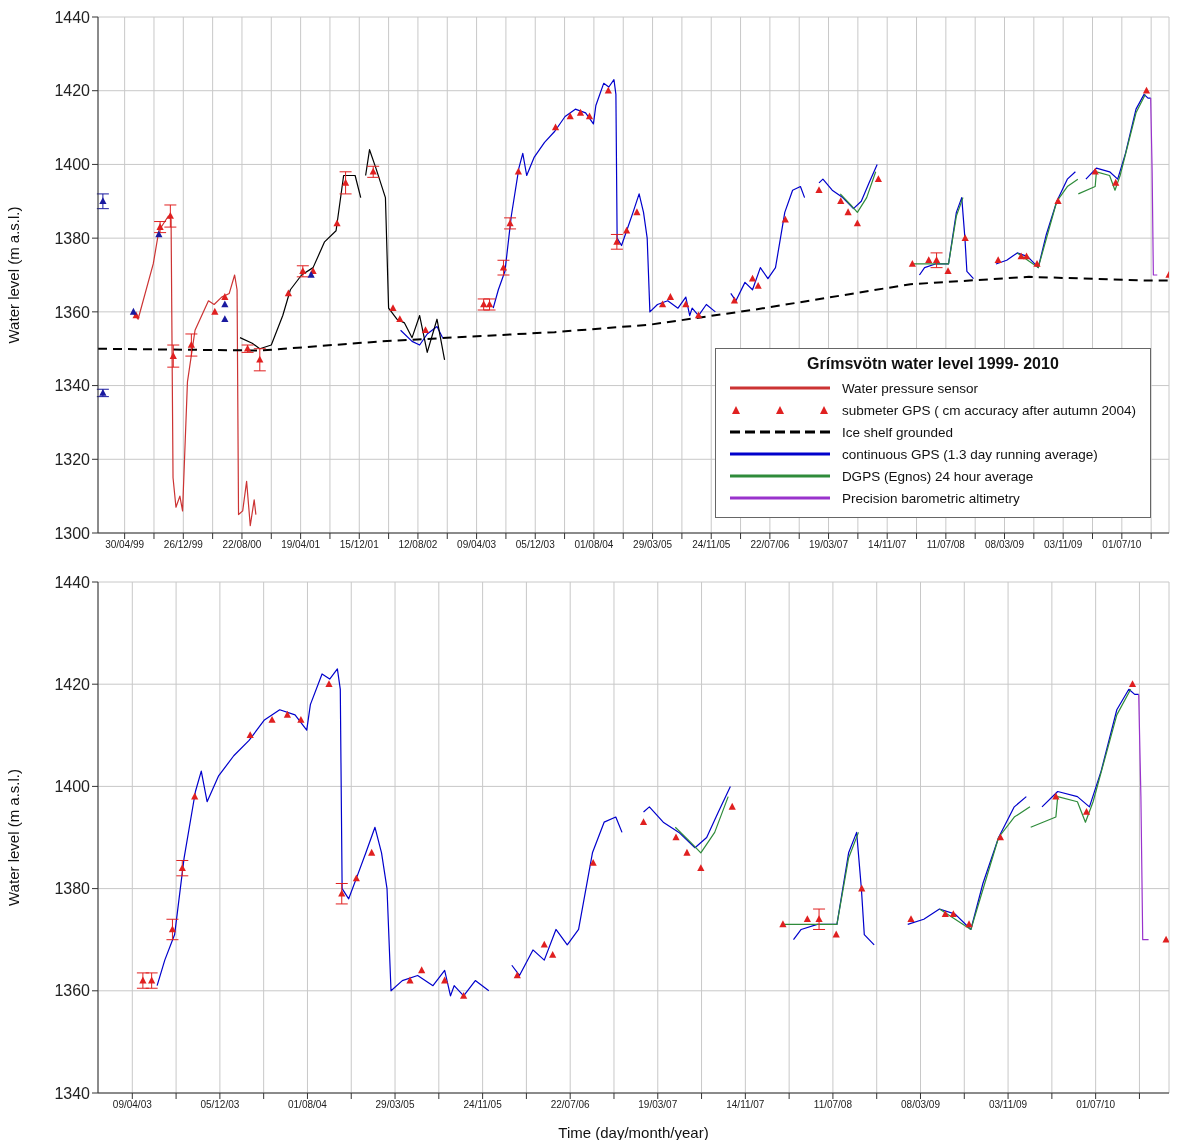 Image resolution: width=1177 pixels, height=1142 pixels. What do you see at coordinates (477, 545) in the screenshot?
I see `x-tick-label: 09/04/03` at bounding box center [477, 545].